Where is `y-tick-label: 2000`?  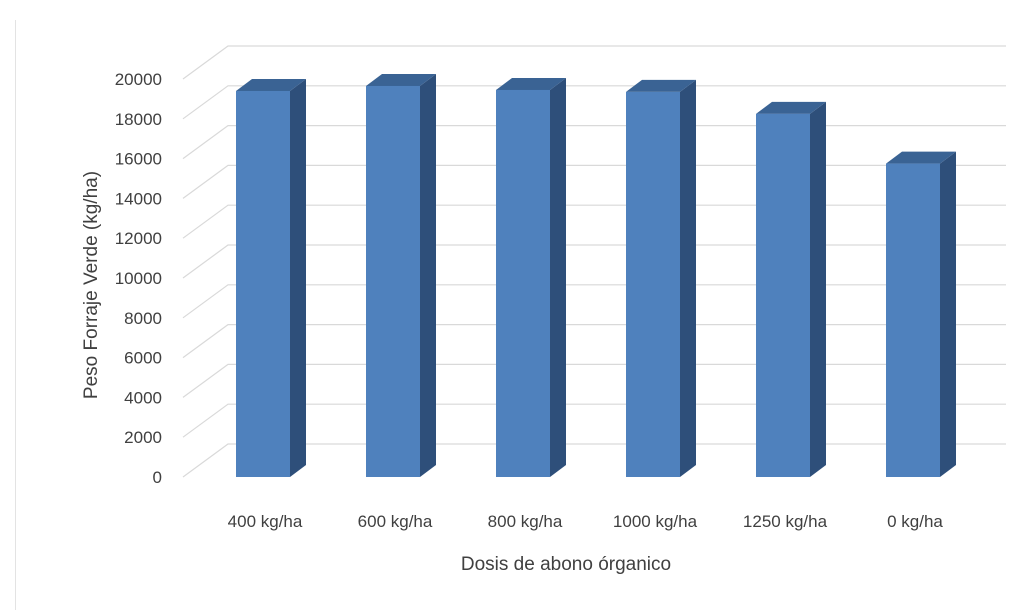 y-tick-label: 2000 is located at coordinates (143, 437).